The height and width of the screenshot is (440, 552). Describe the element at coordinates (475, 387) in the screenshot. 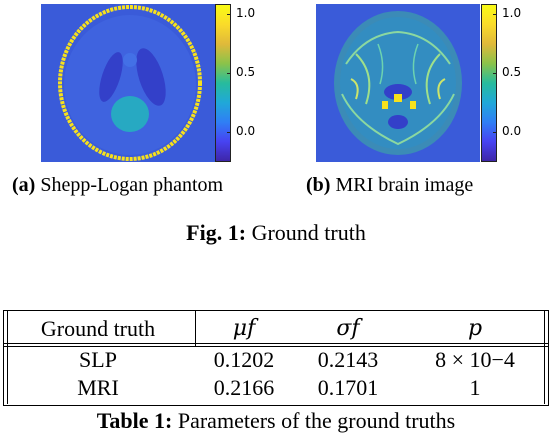

I see `cell-mri-p: 1` at that location.